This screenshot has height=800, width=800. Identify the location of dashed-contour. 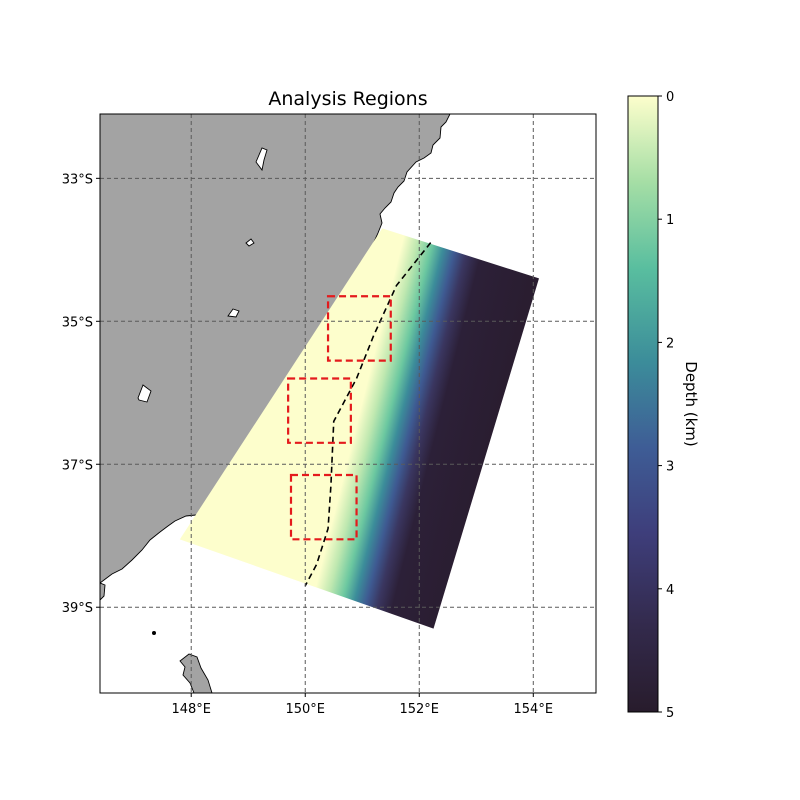
(368, 414).